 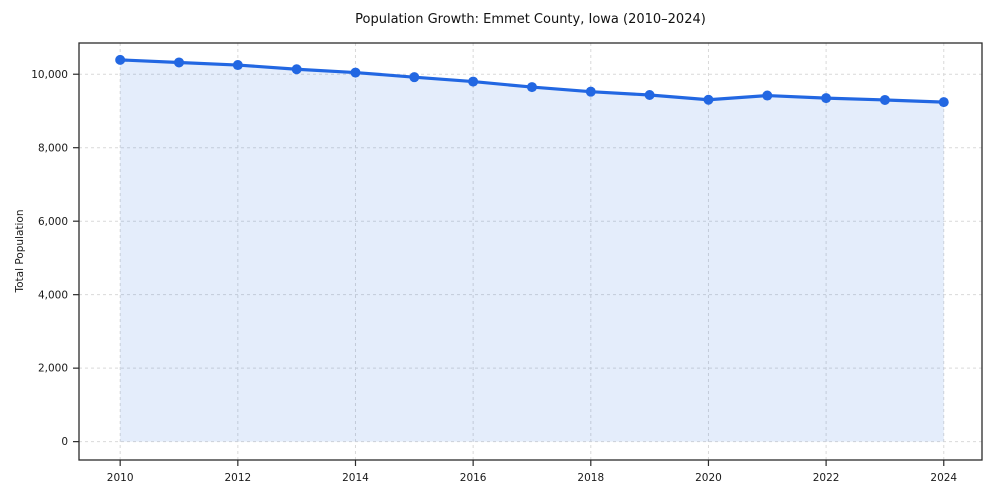 I want to click on y-tick-label: 8,000, so click(x=53, y=148).